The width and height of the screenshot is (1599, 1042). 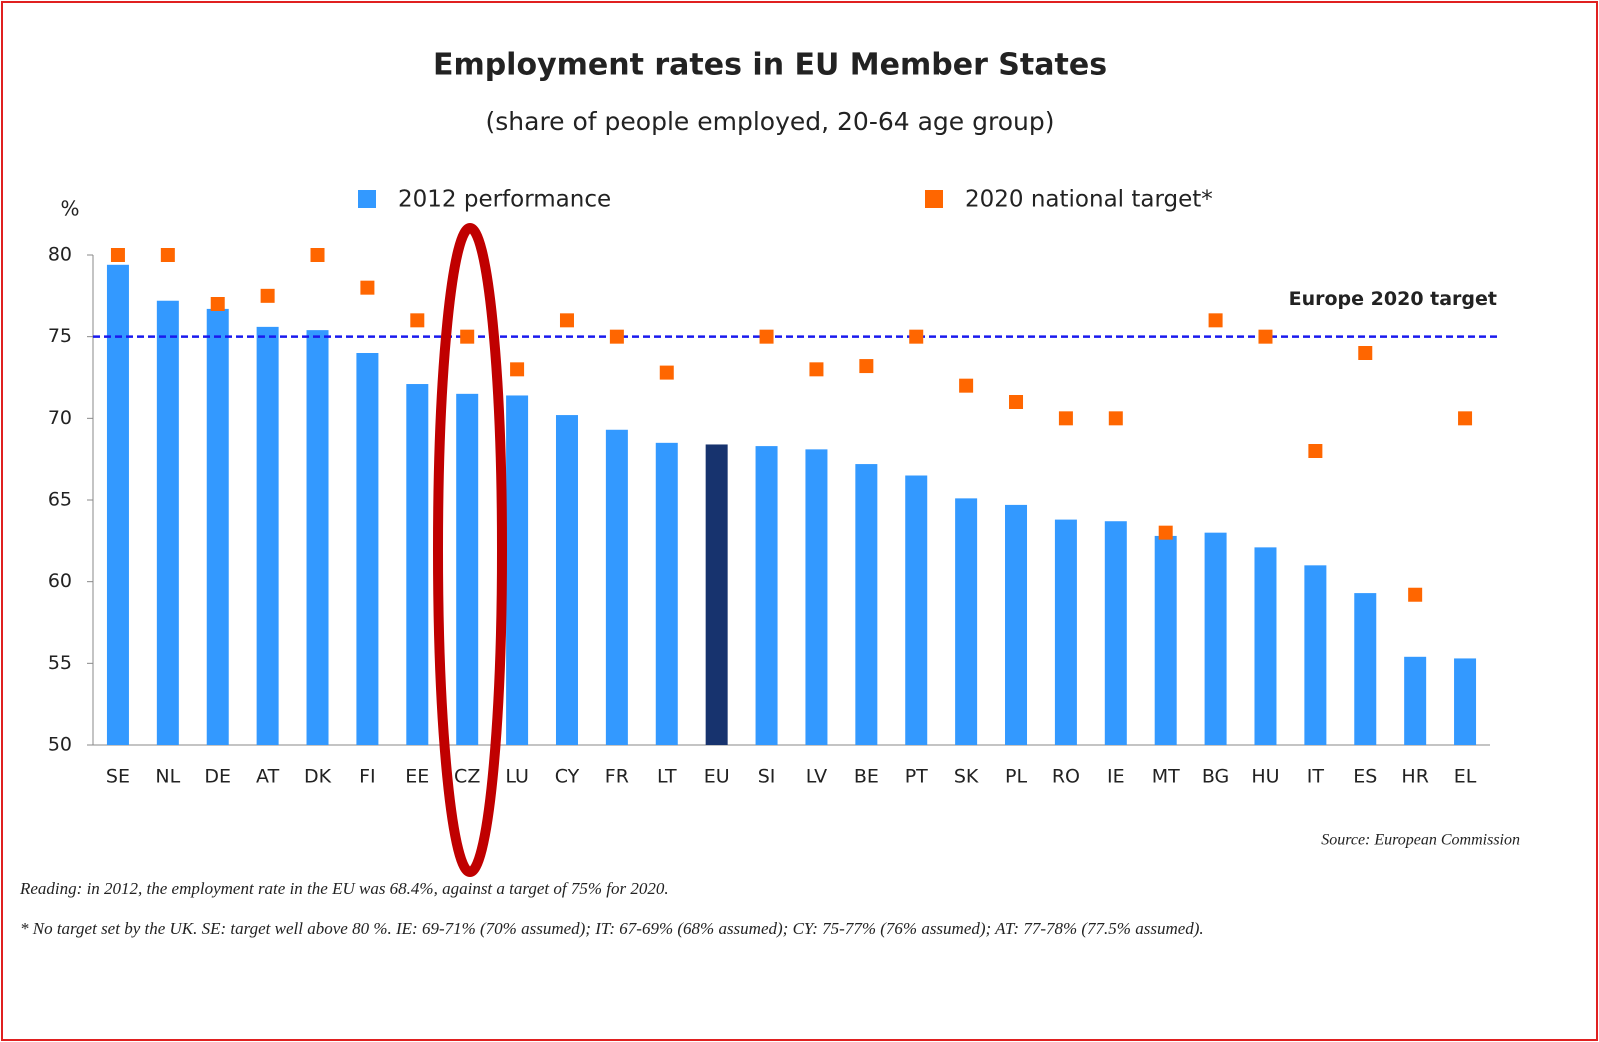 What do you see at coordinates (167, 777) in the screenshot?
I see `x-tick-label: NL` at bounding box center [167, 777].